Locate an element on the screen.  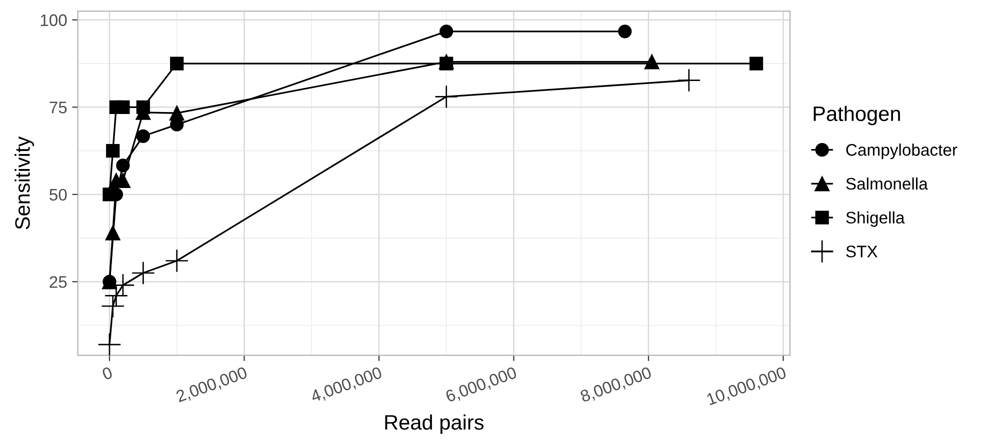
legend-label: STX is located at coordinates (862, 252).